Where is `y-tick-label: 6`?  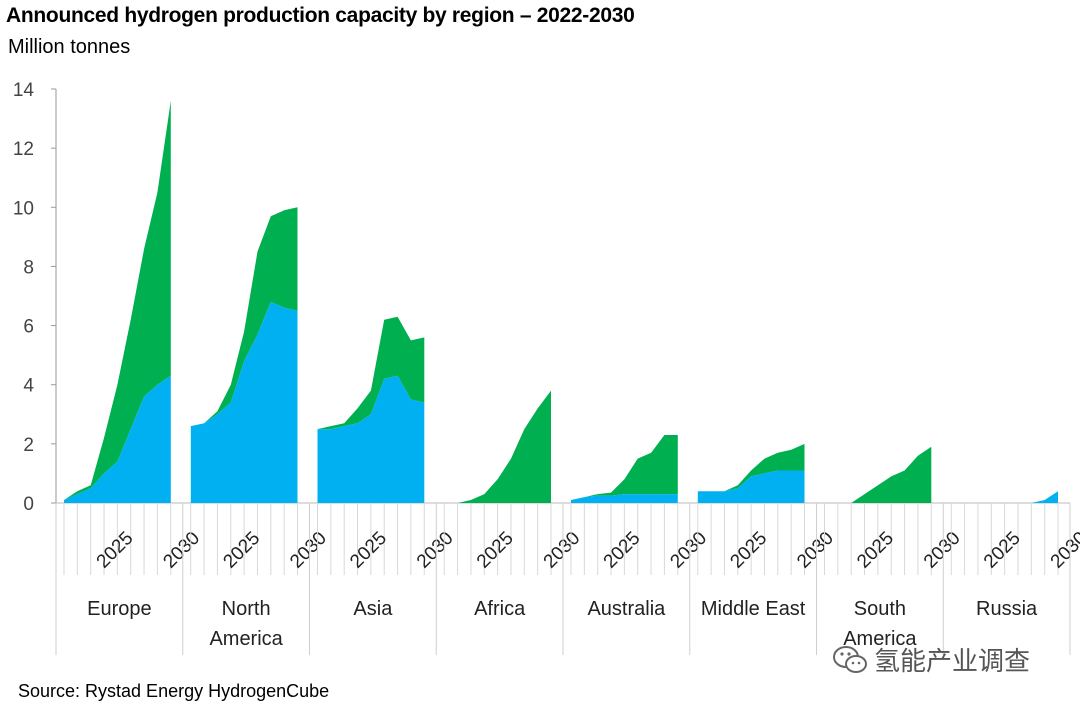 y-tick-label: 6 is located at coordinates (28, 327).